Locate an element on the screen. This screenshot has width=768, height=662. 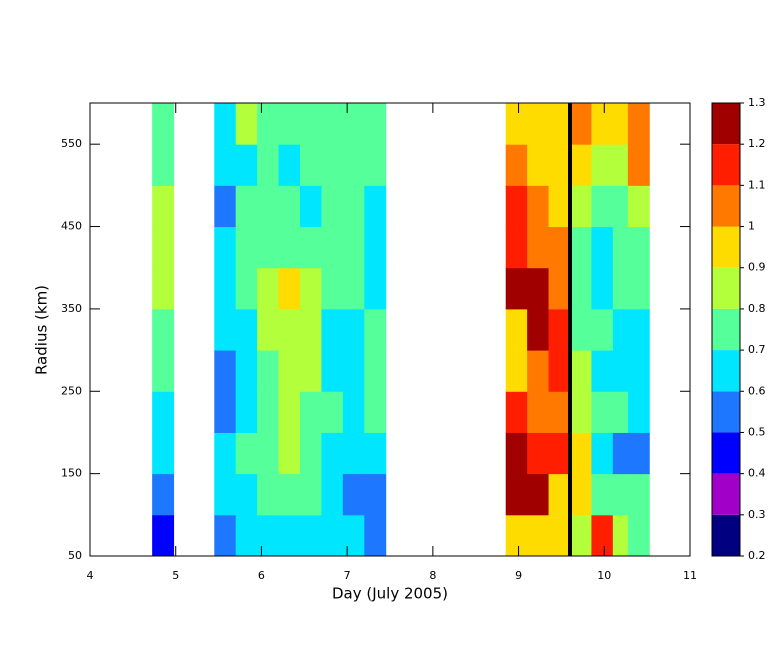
colorbar-frame is located at coordinates (726, 329).